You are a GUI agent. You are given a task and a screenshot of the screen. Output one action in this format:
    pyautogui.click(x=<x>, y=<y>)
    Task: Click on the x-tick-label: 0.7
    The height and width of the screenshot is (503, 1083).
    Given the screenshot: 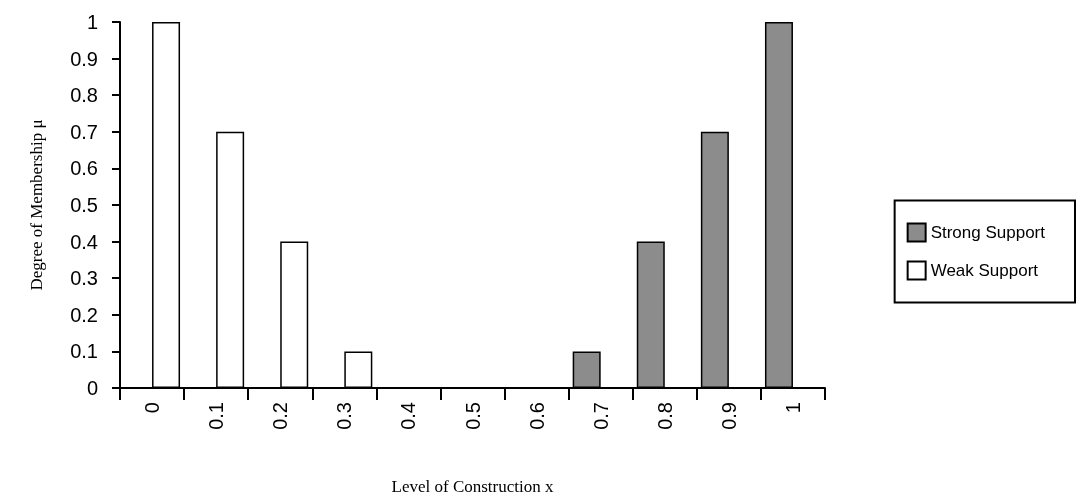 What is the action you would take?
    pyautogui.click(x=600, y=416)
    